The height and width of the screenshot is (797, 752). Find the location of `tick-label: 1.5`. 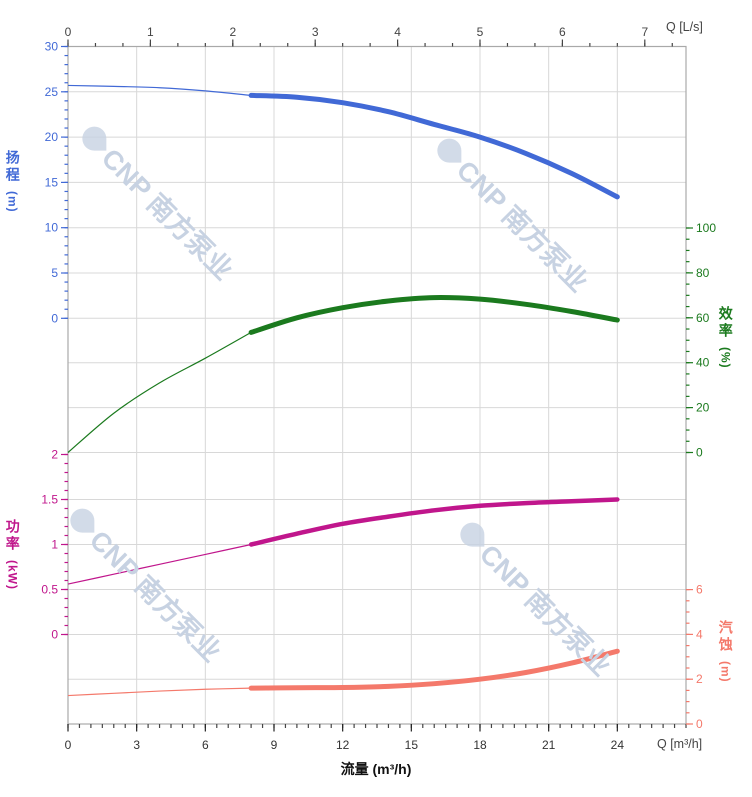

tick-label: 1.5 is located at coordinates (49, 500).